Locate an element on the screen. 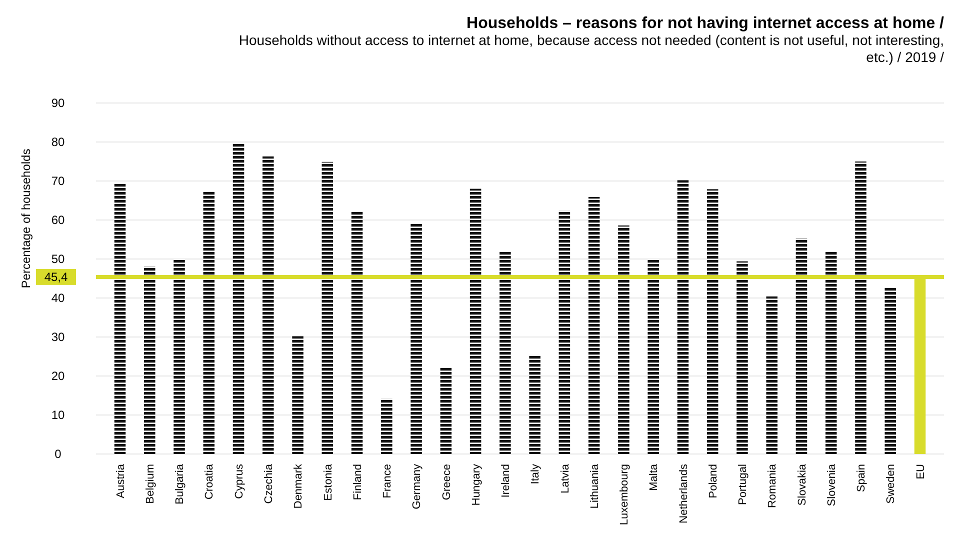  y-tick-label: 50 is located at coordinates (58, 259).